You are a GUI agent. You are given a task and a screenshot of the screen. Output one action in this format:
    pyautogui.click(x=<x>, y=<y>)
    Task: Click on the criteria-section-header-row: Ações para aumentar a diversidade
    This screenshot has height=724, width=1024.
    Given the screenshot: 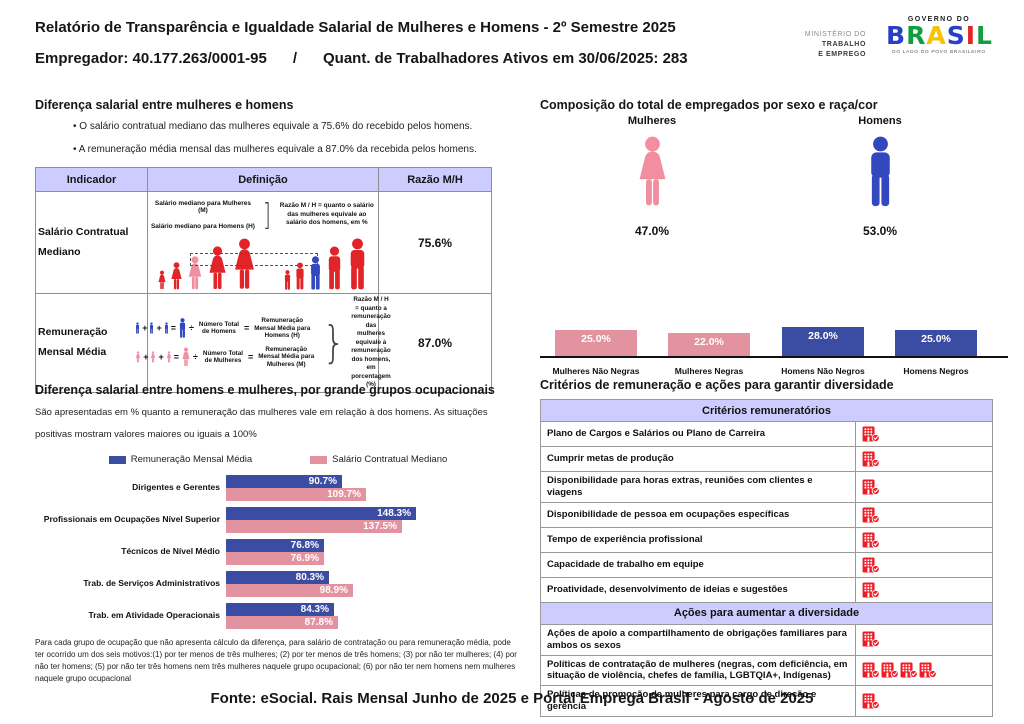 What is the action you would take?
    pyautogui.click(x=766, y=613)
    